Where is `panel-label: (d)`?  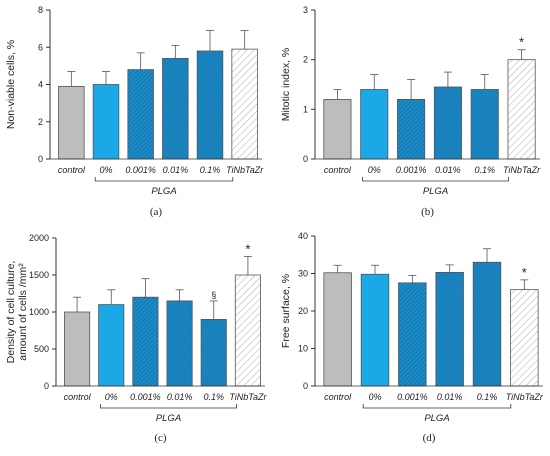 panel-label: (d) is located at coordinates (429, 438).